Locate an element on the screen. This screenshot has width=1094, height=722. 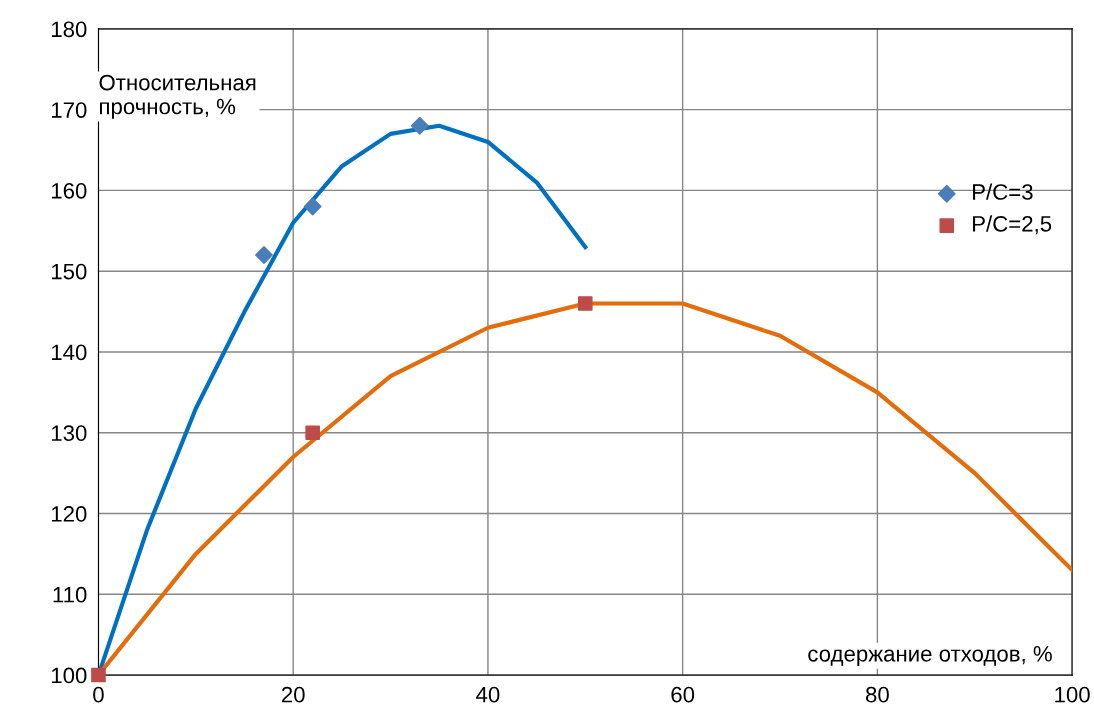
y-tick-label: 170 is located at coordinates (69, 110).